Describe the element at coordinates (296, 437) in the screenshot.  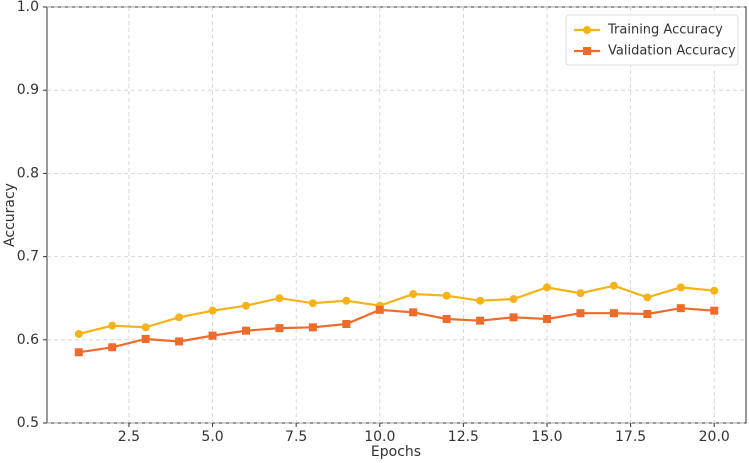
I see `x-tick-label: 7.5` at that location.